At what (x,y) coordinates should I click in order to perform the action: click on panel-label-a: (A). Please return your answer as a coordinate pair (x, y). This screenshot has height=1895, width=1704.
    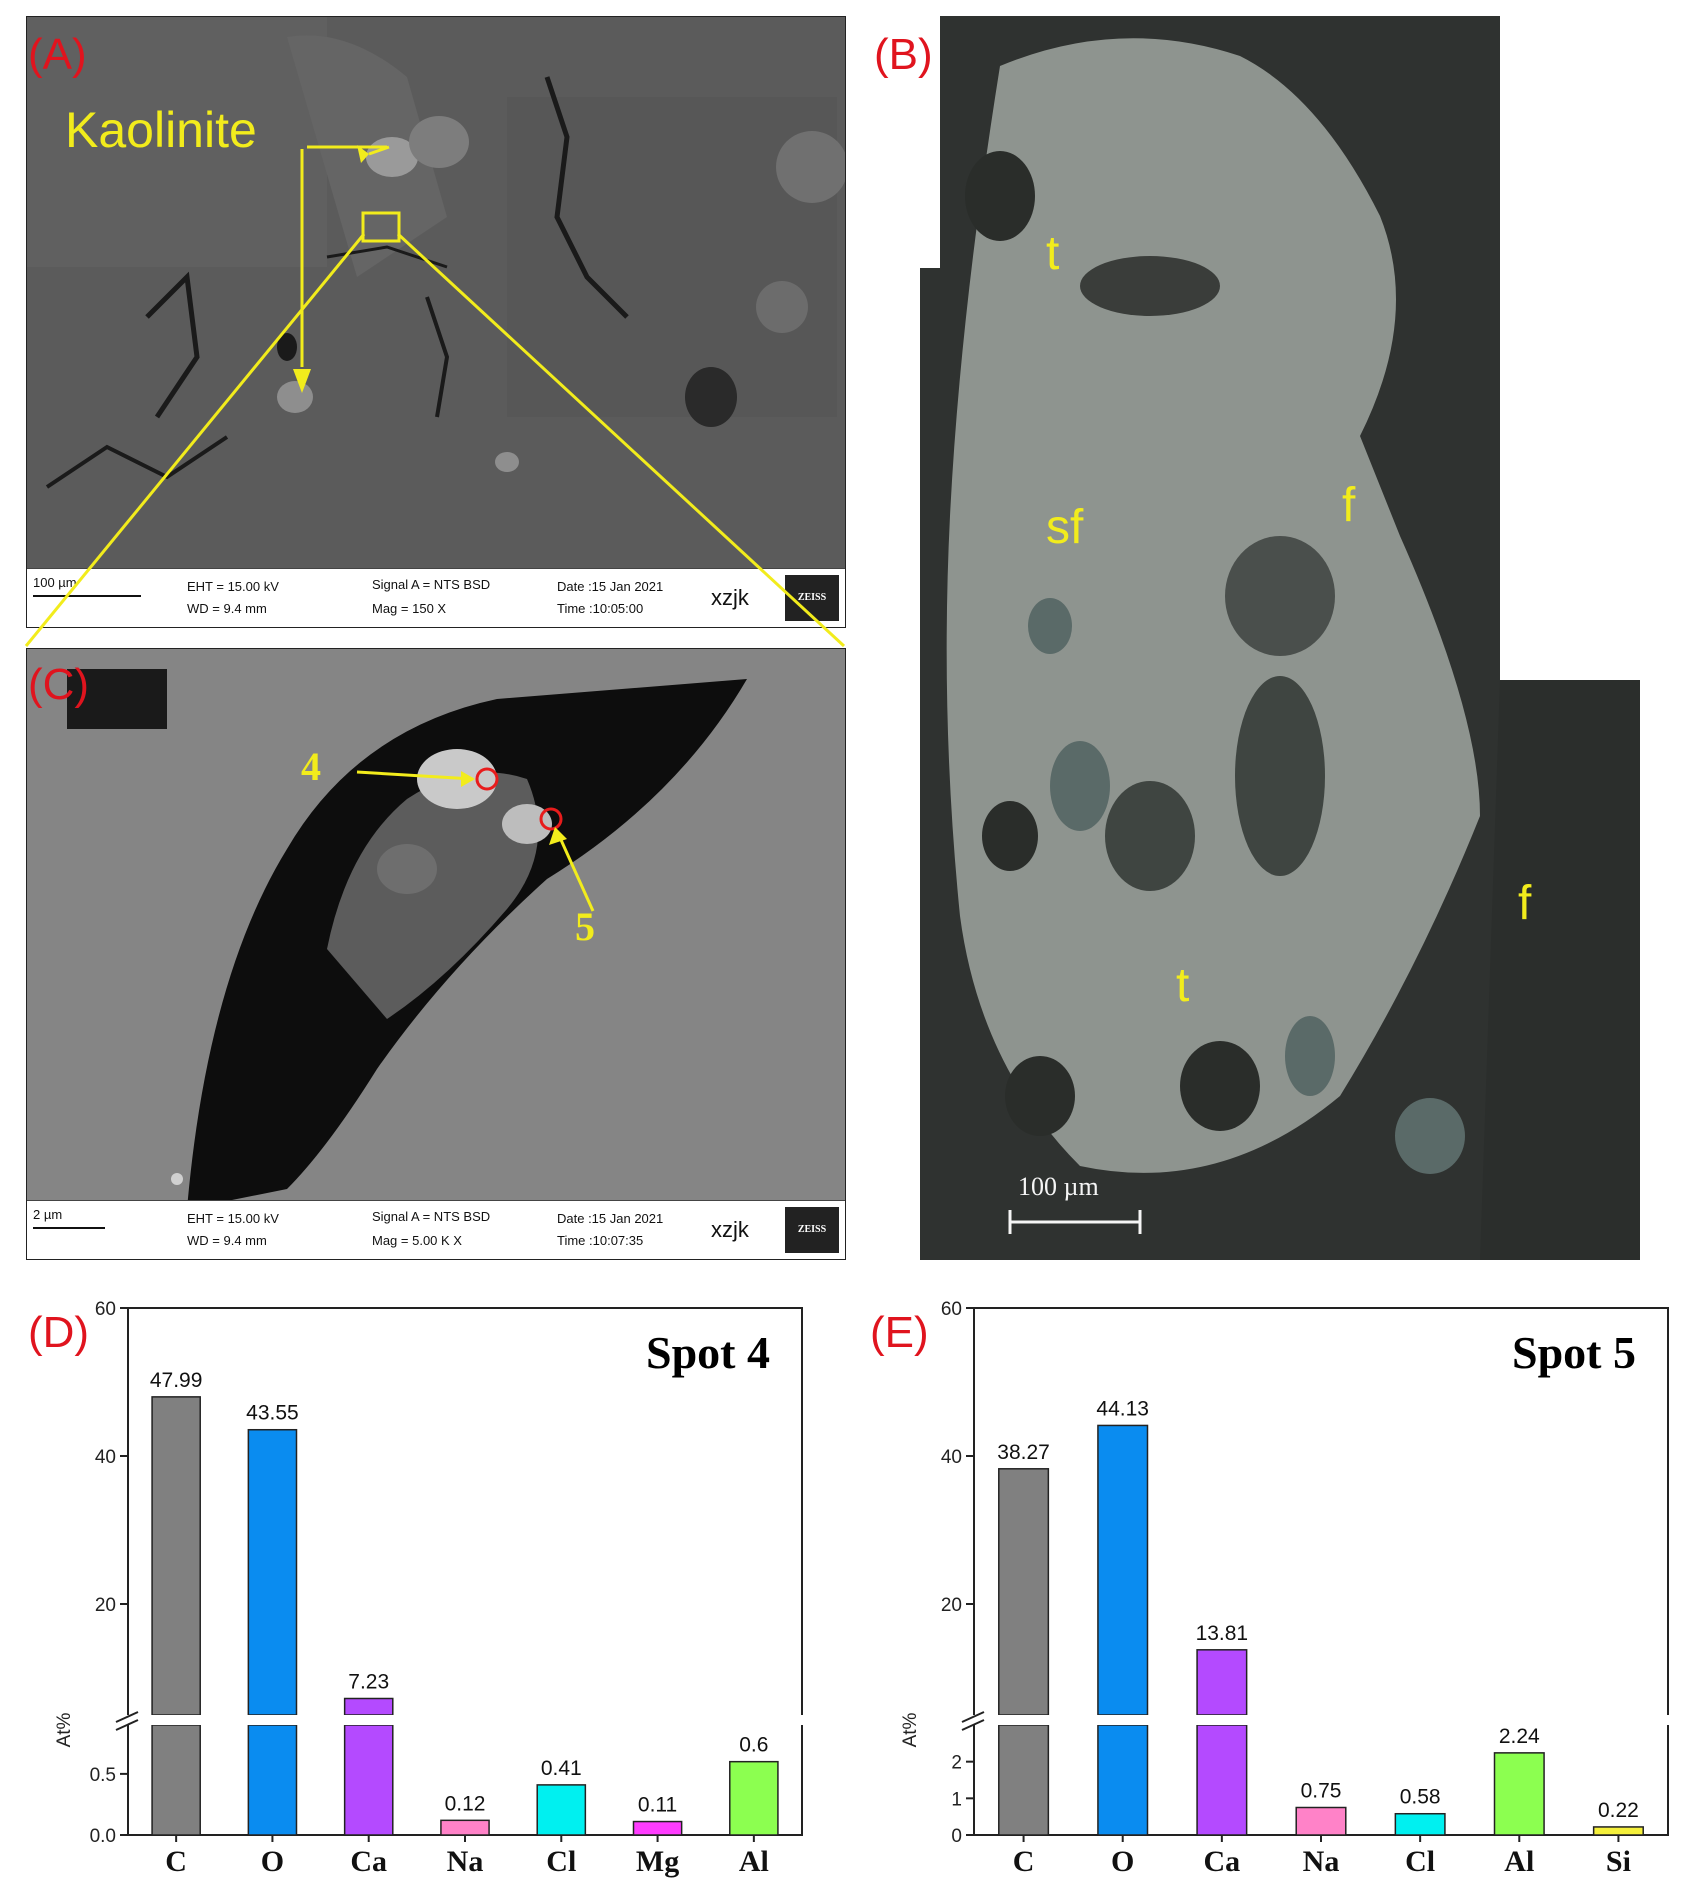
    Looking at the image, I should click on (57, 54).